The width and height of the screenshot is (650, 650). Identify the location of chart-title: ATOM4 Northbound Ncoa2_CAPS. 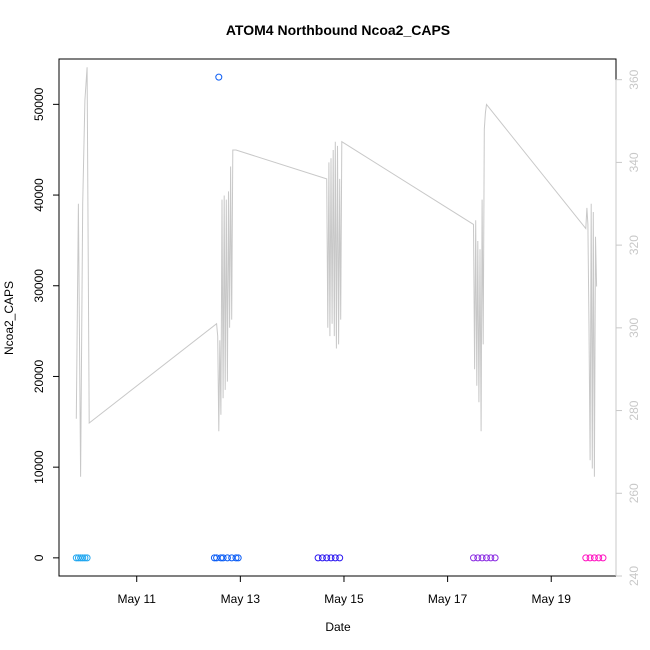
(338, 30).